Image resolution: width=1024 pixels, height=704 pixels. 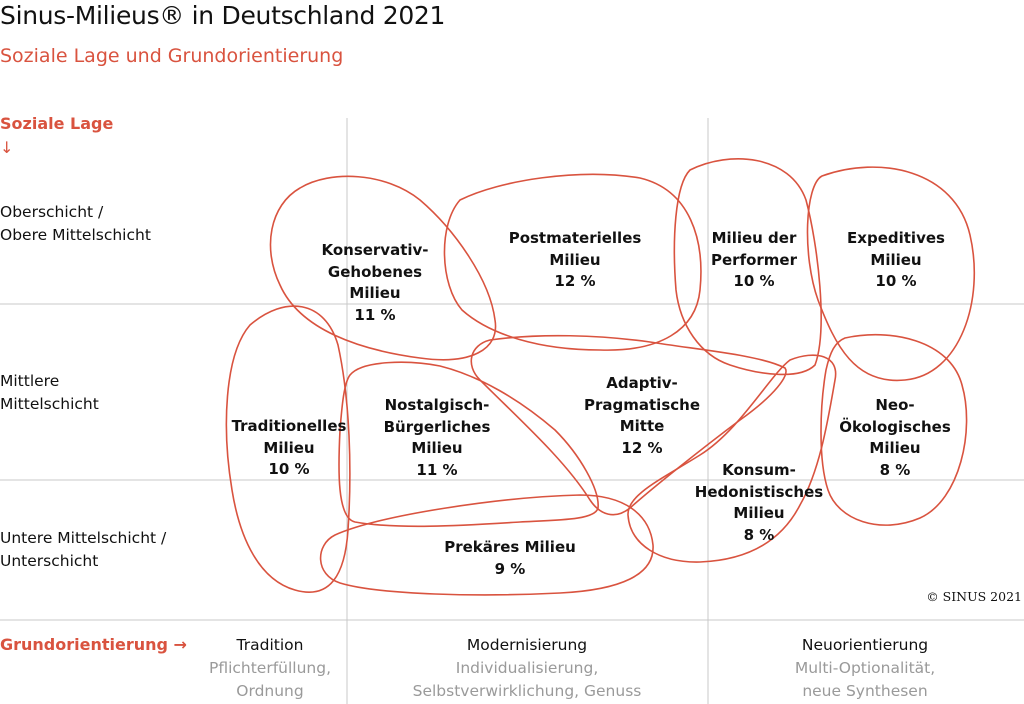 I want to click on shape-nostalgisch, so click(x=468, y=444).